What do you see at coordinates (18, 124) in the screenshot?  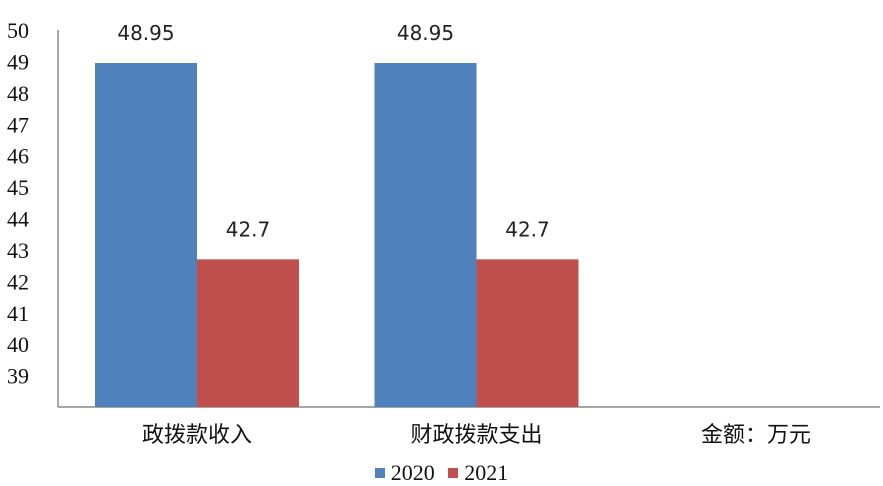 I see `y-tick-label: 47` at bounding box center [18, 124].